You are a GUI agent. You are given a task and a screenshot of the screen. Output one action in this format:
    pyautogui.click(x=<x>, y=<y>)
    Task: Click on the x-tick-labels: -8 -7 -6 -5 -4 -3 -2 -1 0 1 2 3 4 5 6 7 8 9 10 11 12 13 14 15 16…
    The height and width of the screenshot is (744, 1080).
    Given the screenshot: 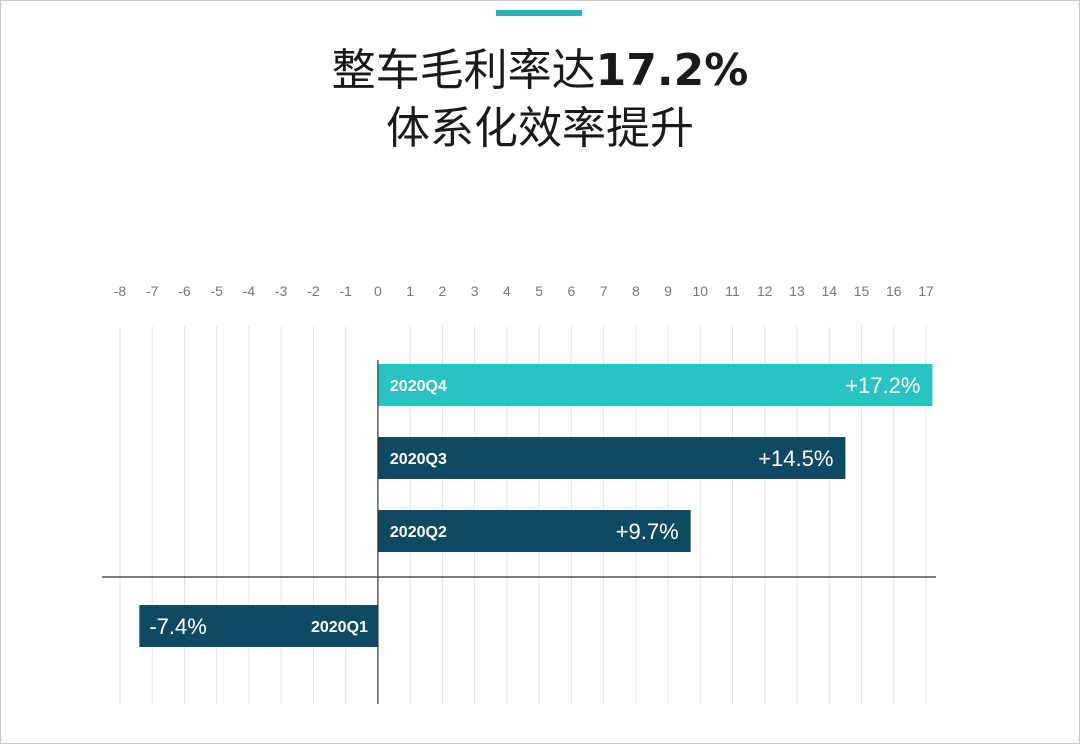 What is the action you would take?
    pyautogui.click(x=524, y=291)
    